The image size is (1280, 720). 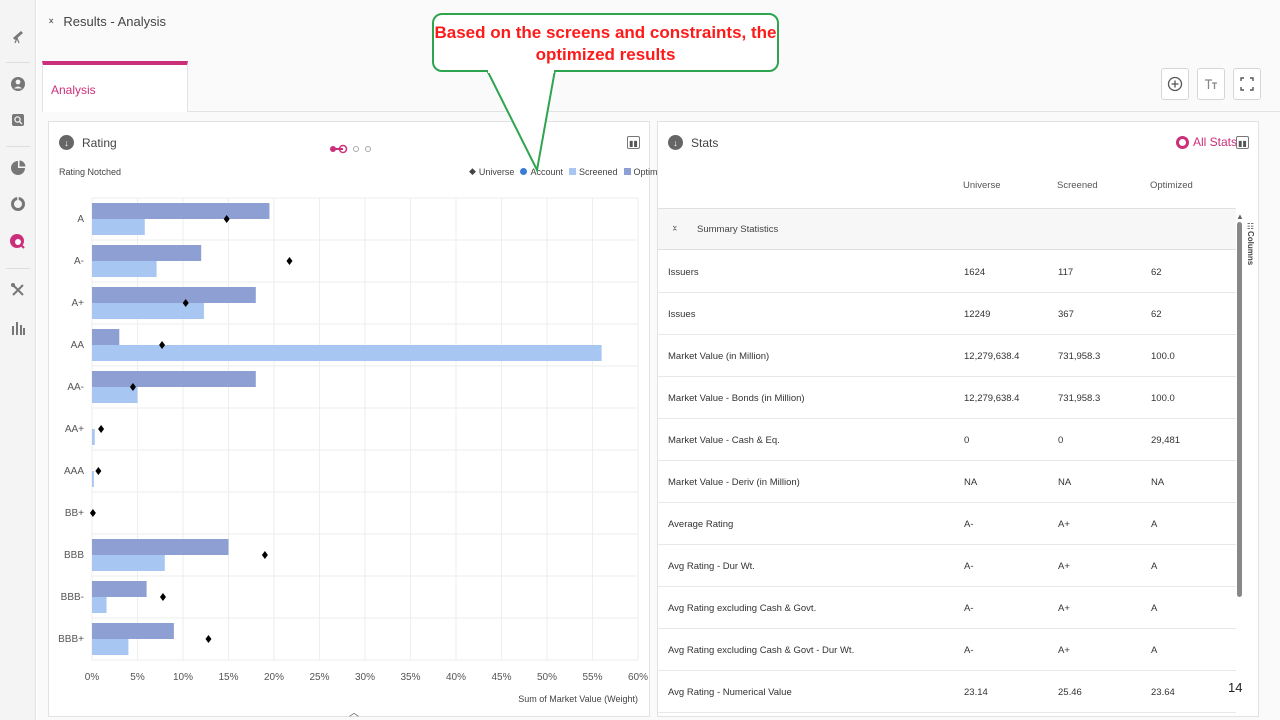 I want to click on cell-screened: A+, so click(x=1064, y=566).